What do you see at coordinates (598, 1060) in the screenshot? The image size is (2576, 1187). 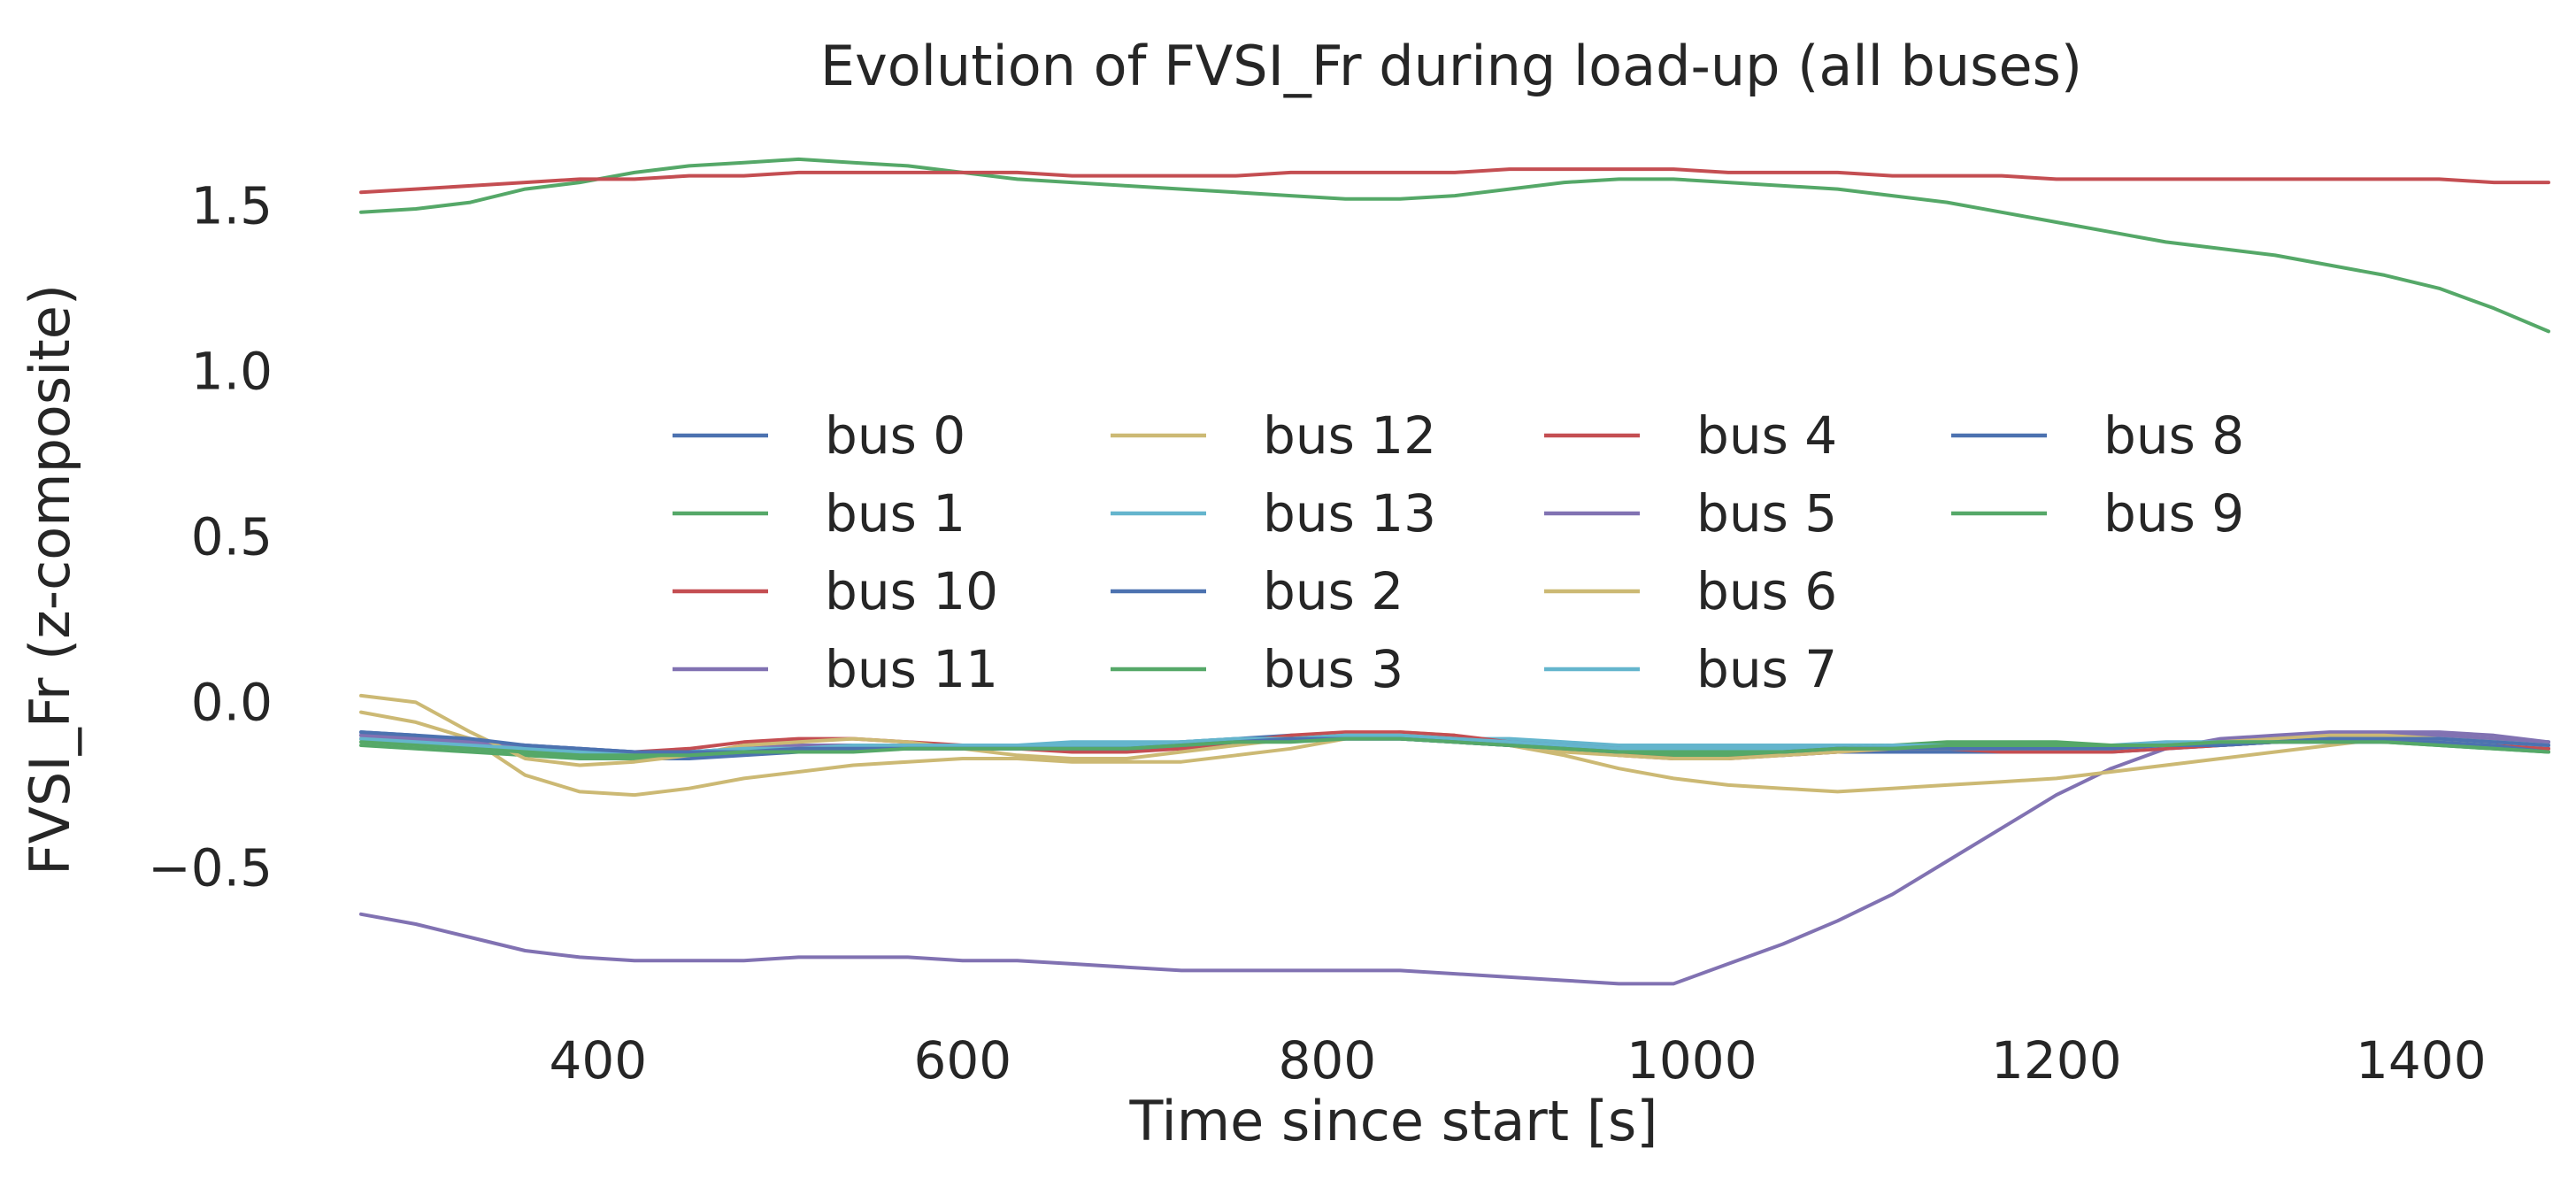 I see `x-tick-label: 400` at bounding box center [598, 1060].